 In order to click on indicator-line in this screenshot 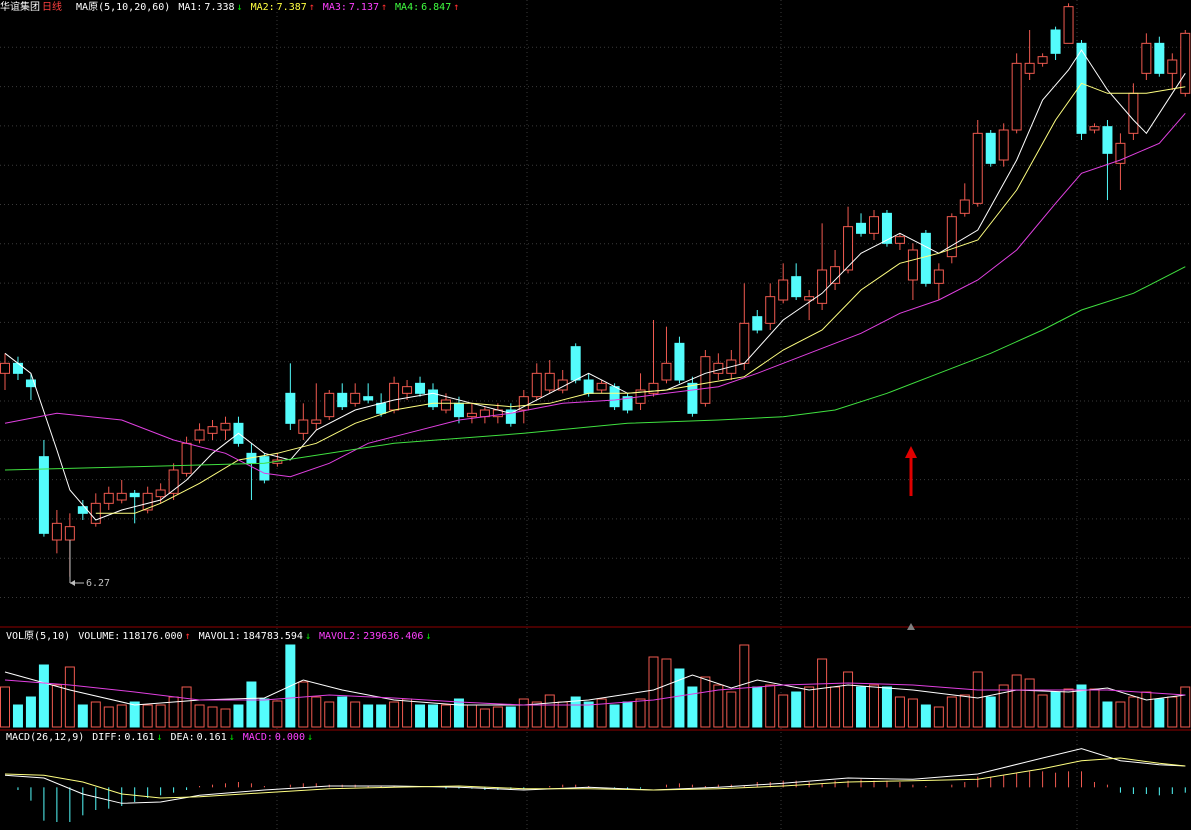, I will do `click(595, 692)`.